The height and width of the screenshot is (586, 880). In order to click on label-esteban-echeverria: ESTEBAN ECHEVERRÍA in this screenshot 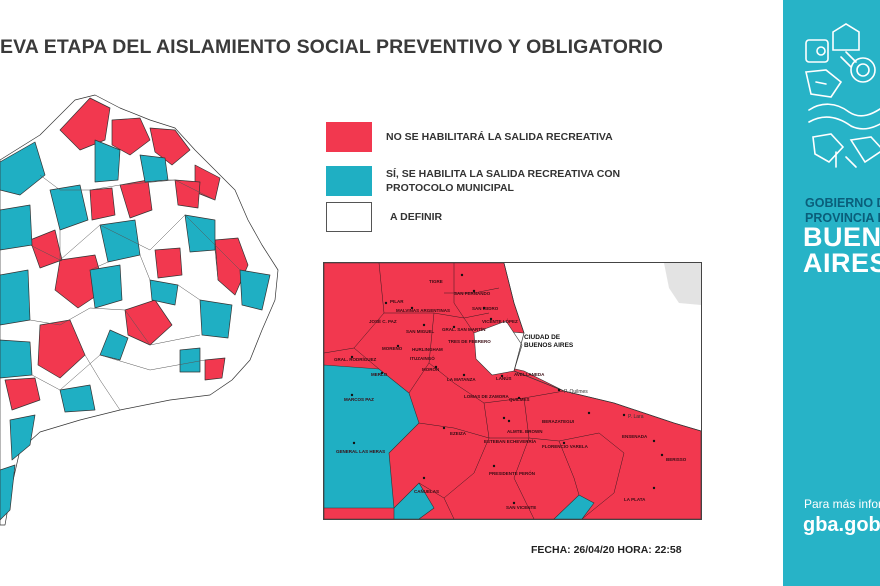, I will do `click(510, 440)`.